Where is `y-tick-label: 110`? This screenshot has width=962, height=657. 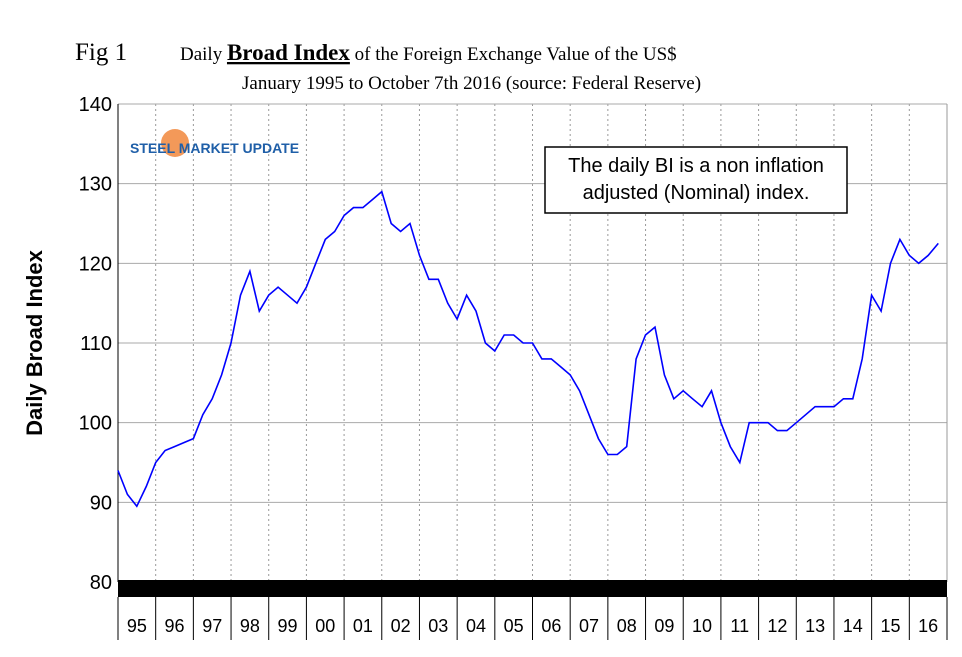 y-tick-label: 110 is located at coordinates (96, 344).